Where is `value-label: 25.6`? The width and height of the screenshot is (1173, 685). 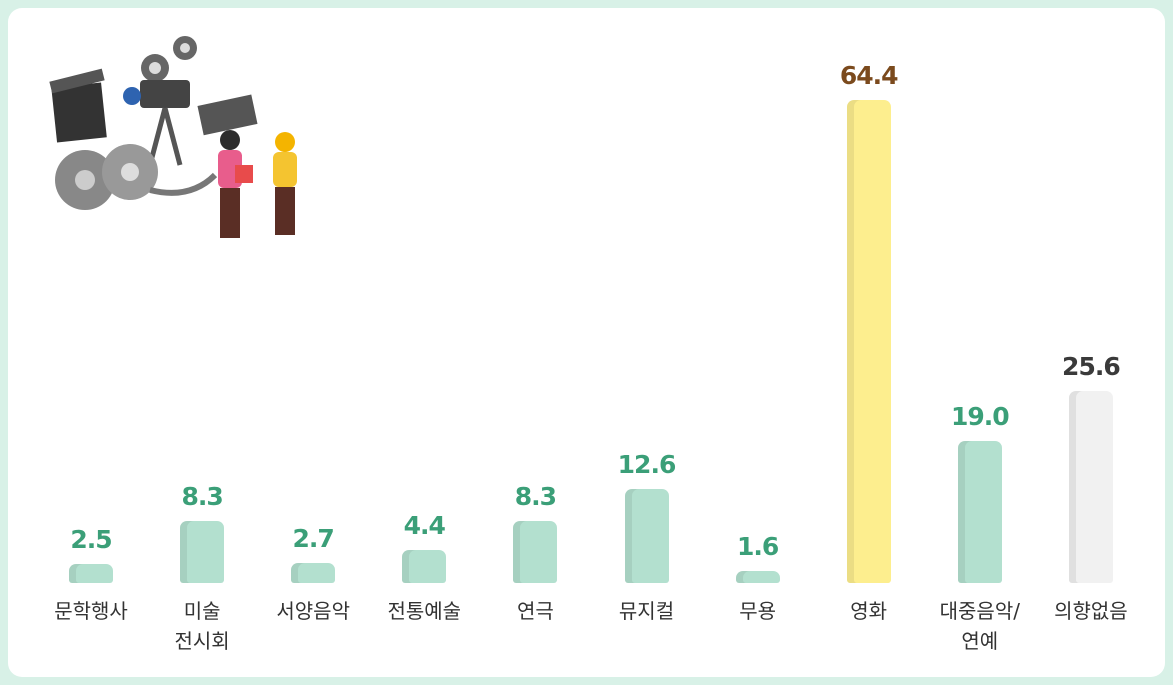
value-label: 25.6 is located at coordinates (1091, 366).